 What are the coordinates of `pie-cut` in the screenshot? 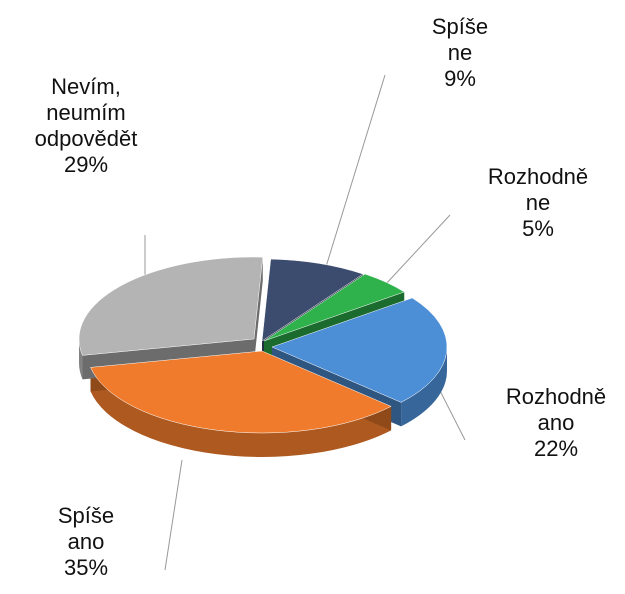 It's located at (258, 310).